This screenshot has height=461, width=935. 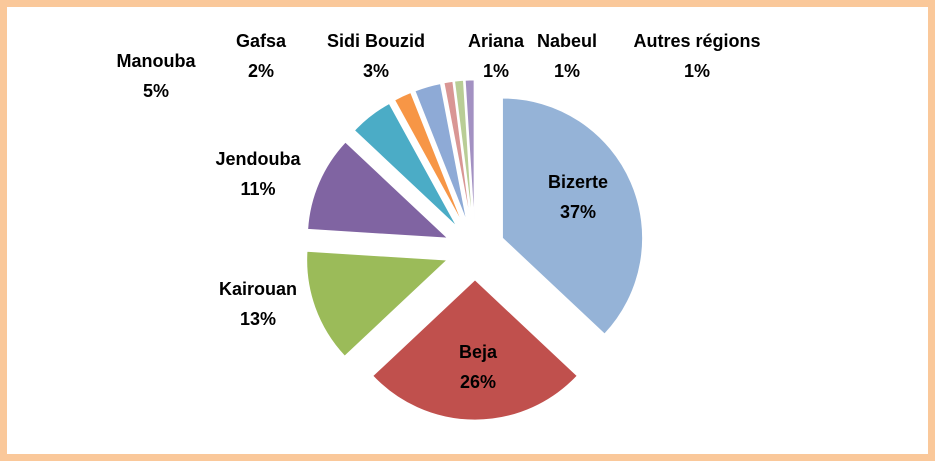 What do you see at coordinates (258, 289) in the screenshot?
I see `slice-label: Kairouan` at bounding box center [258, 289].